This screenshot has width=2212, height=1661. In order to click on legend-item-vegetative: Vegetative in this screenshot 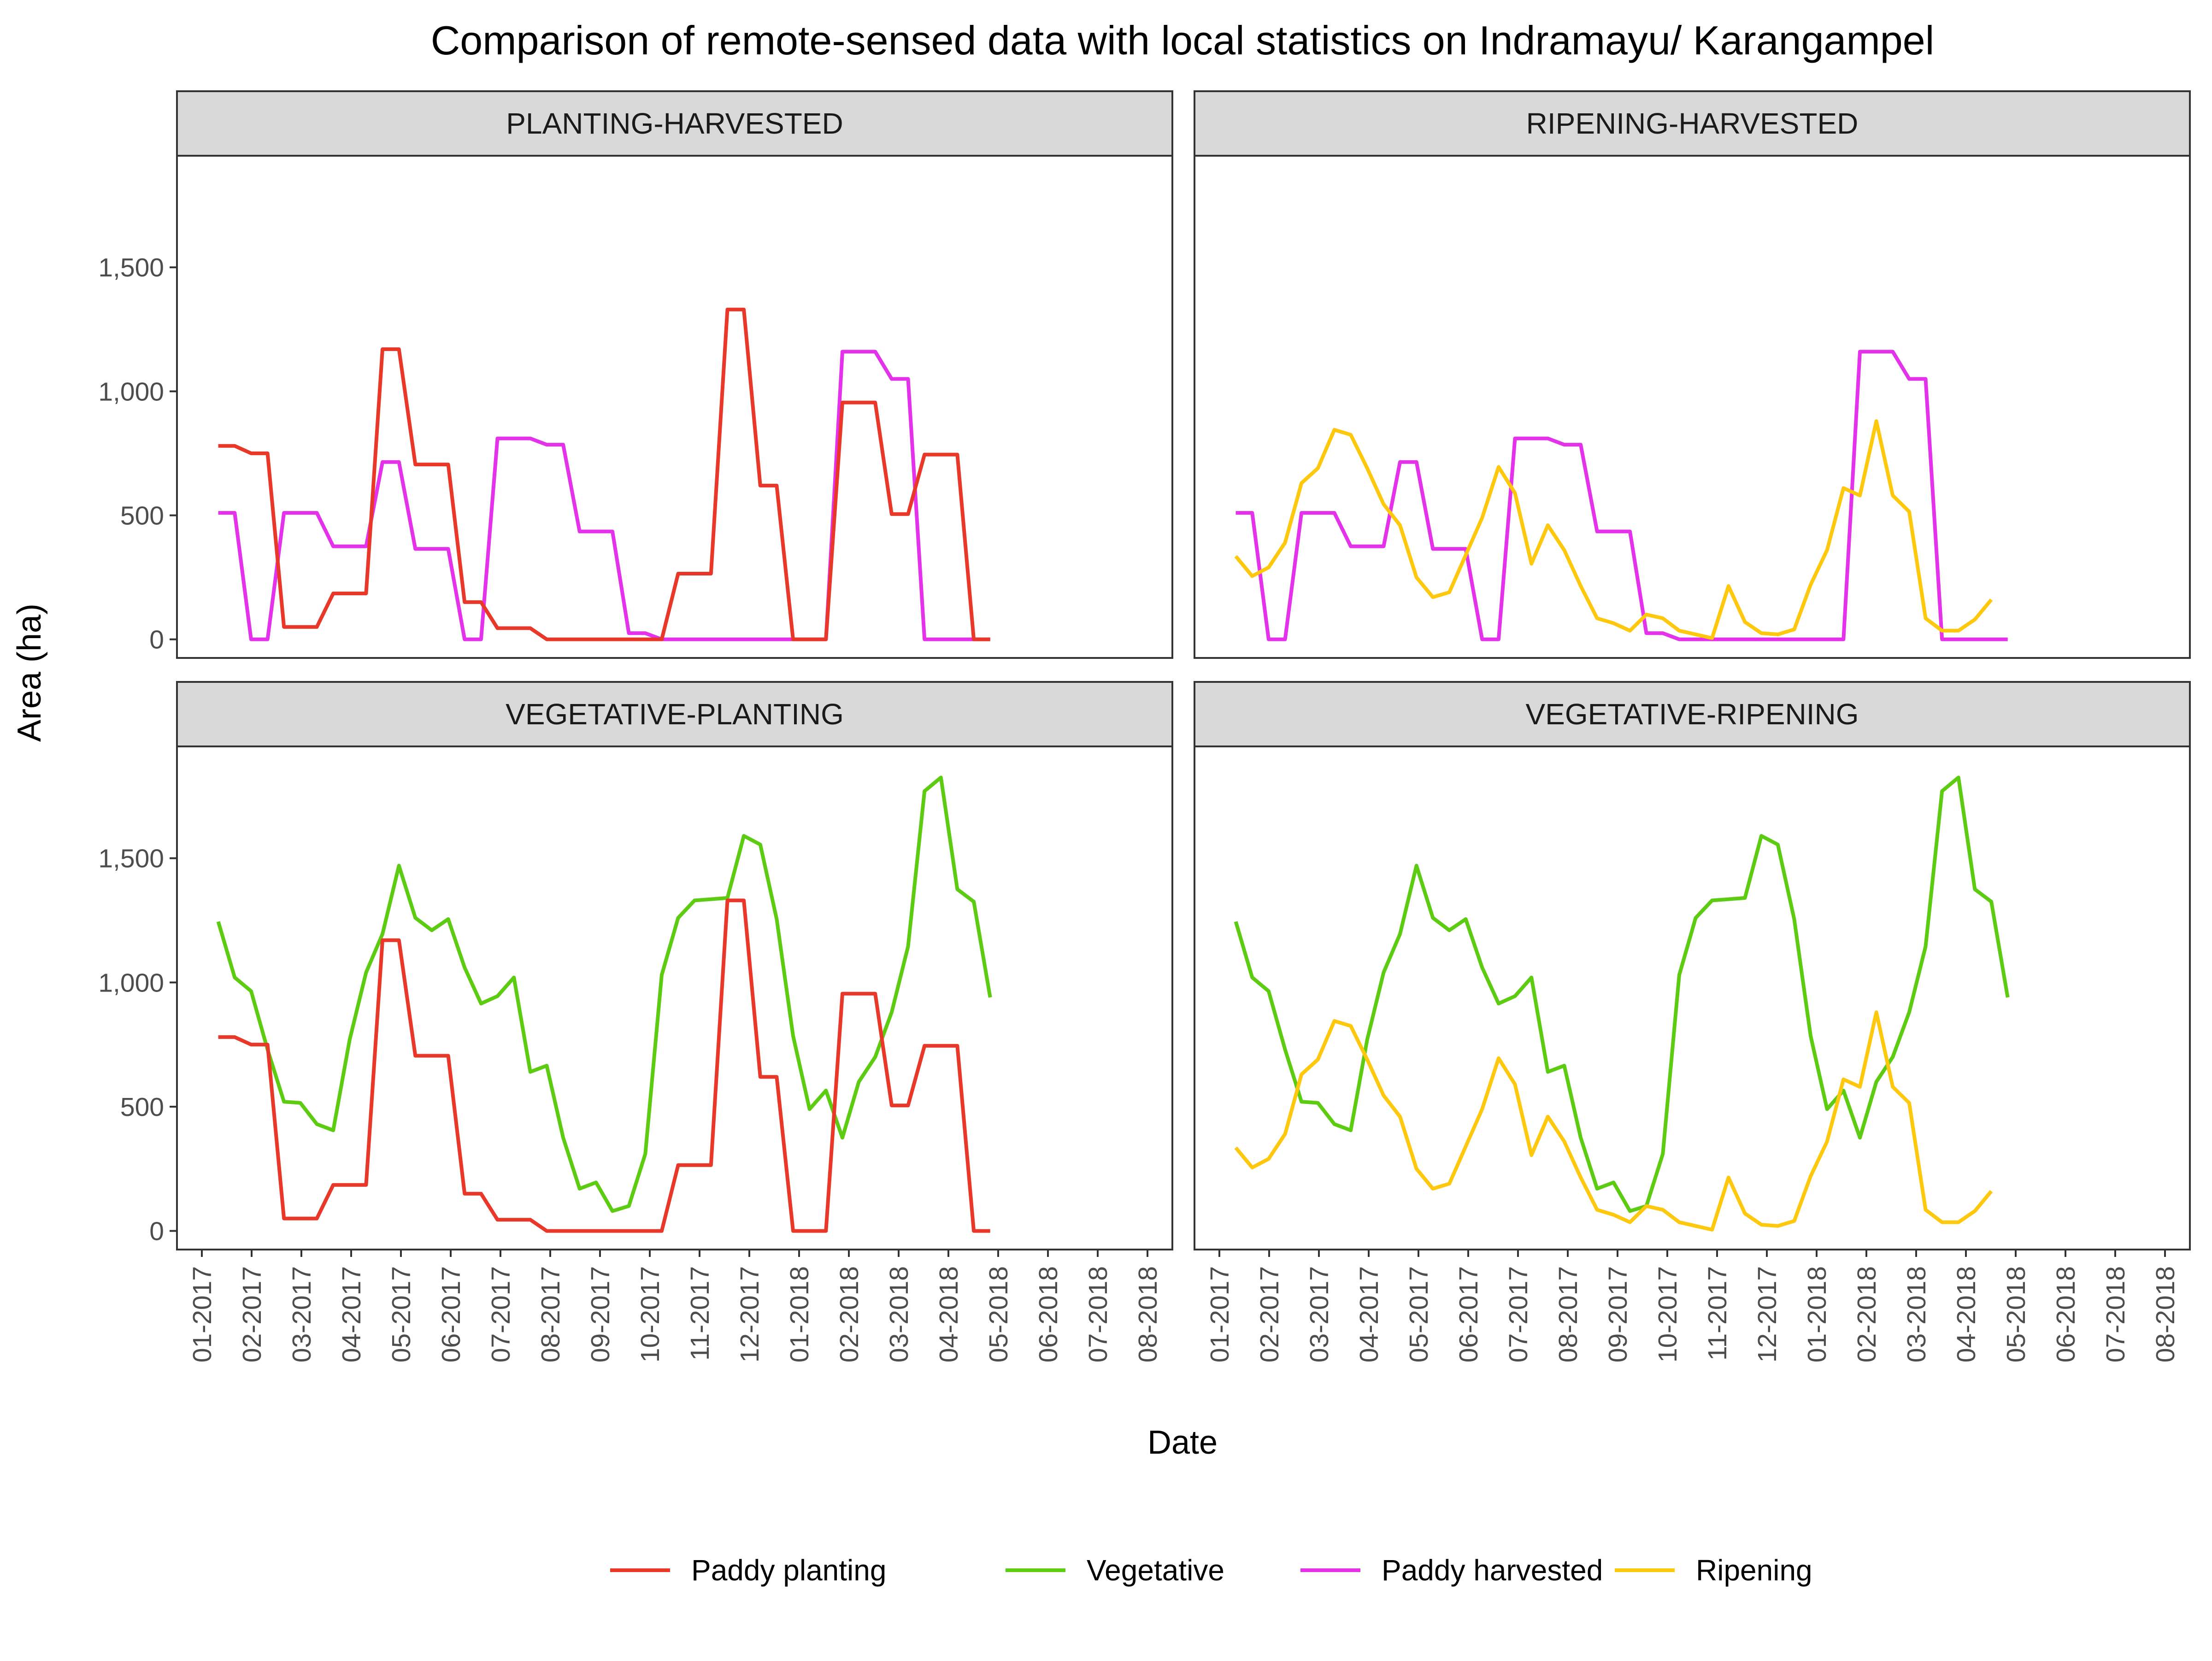, I will do `click(1115, 1570)`.